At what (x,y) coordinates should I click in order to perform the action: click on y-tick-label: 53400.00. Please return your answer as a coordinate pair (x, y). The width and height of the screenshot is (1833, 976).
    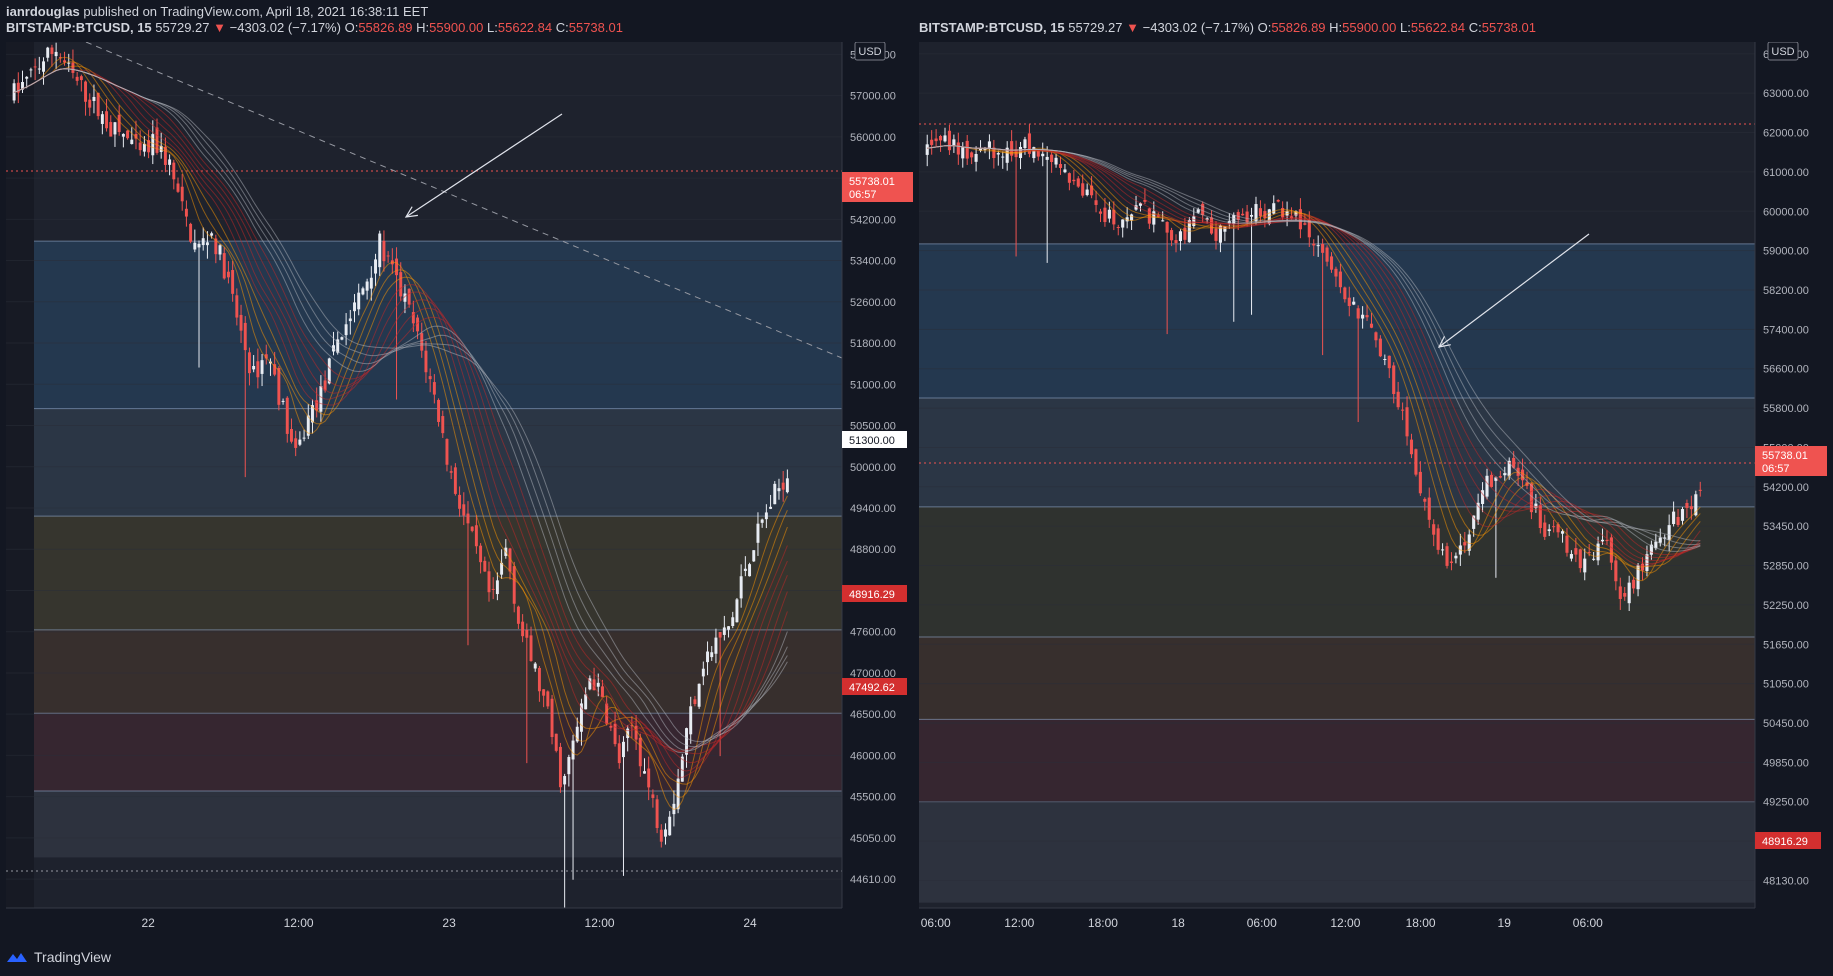
    Looking at the image, I should click on (873, 262).